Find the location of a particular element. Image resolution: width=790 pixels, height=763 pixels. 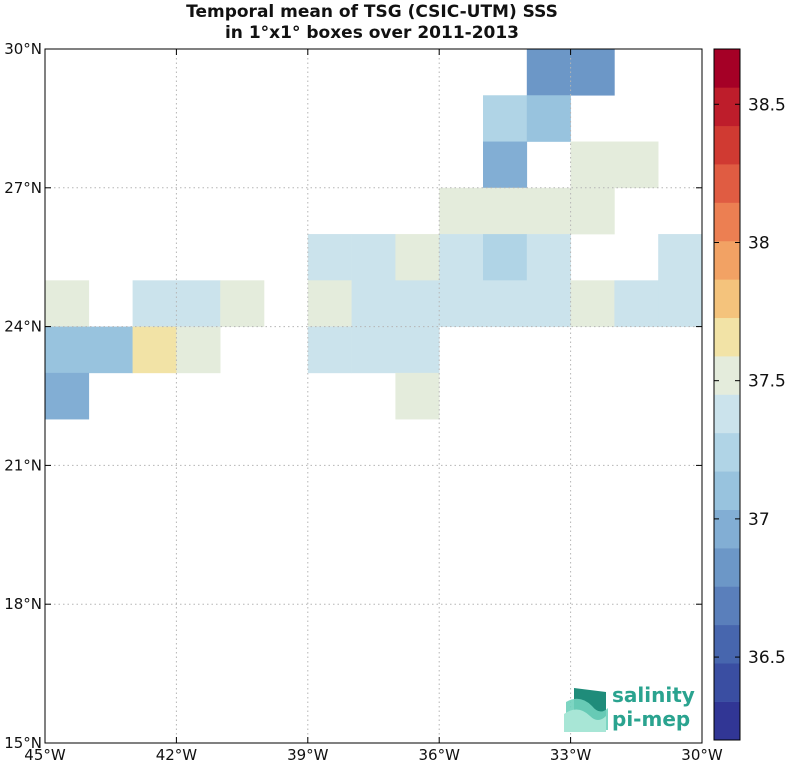

colorbar-tick-label: 38.5 is located at coordinates (767, 105).